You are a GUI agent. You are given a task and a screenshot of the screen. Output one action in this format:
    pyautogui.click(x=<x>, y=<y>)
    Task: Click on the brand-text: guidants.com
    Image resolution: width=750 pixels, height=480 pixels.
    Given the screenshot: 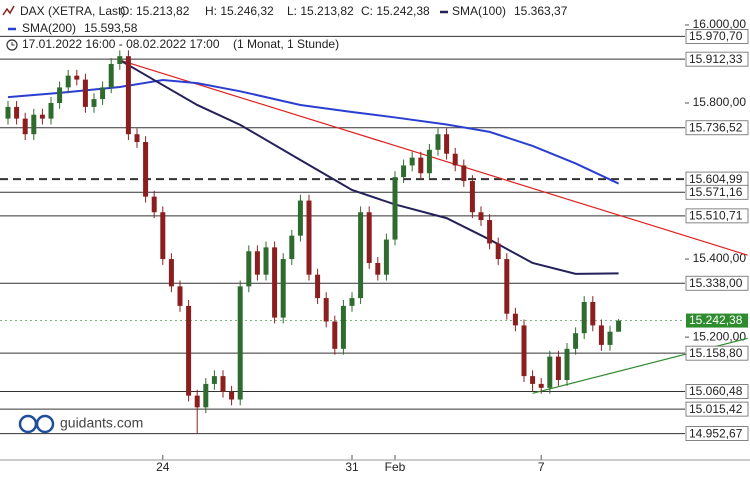 What is the action you would take?
    pyautogui.click(x=101, y=423)
    